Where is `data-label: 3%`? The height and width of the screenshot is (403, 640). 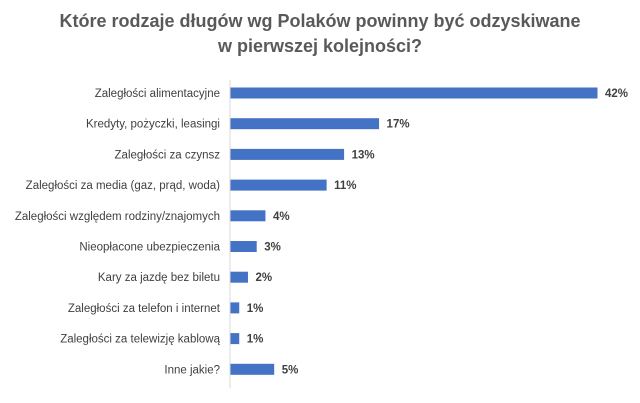 data-label: 3% is located at coordinates (272, 248).